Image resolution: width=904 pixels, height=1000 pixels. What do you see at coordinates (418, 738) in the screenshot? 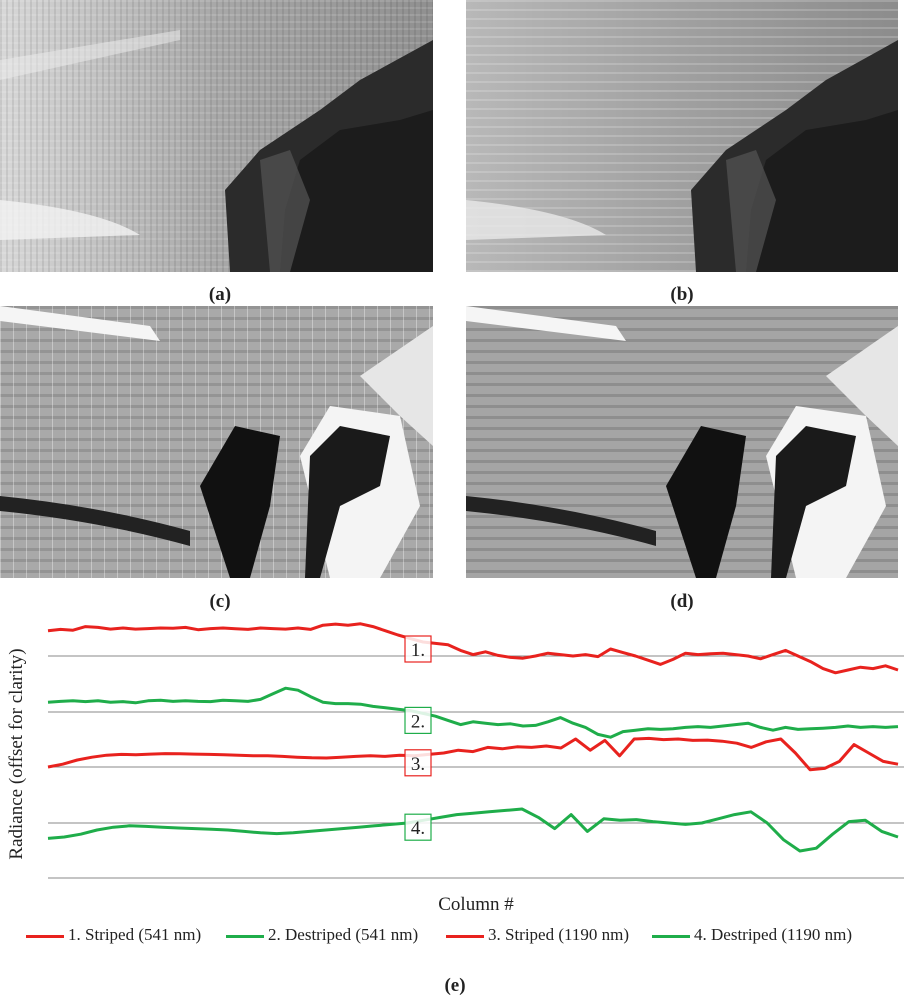
I see `chart-annotations: 1. 2. 3. 4.` at bounding box center [418, 738].